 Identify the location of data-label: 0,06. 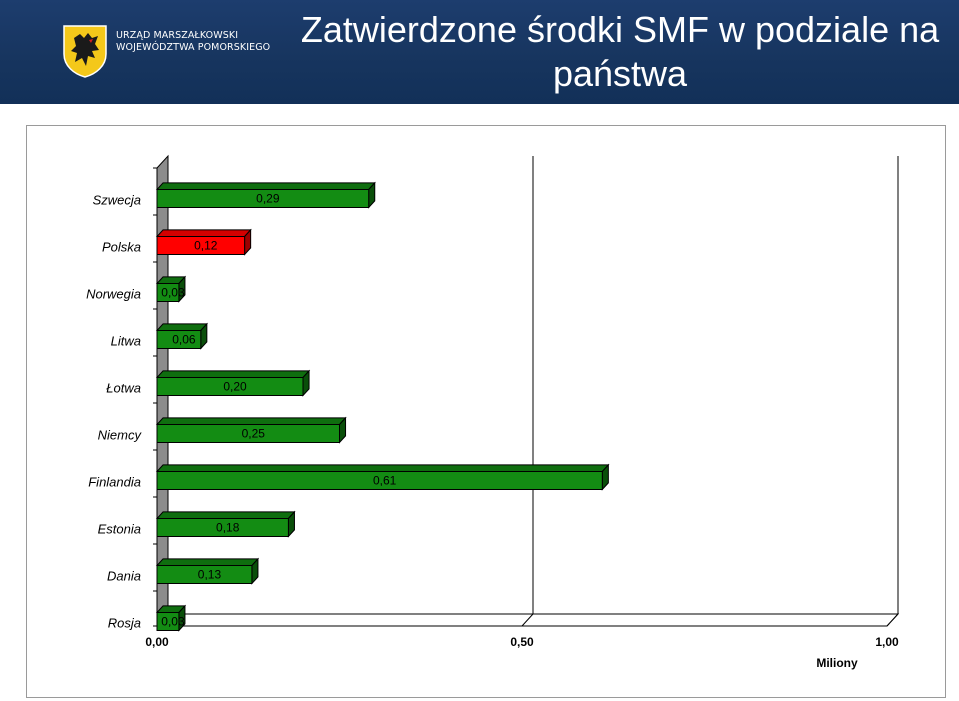
(184, 340).